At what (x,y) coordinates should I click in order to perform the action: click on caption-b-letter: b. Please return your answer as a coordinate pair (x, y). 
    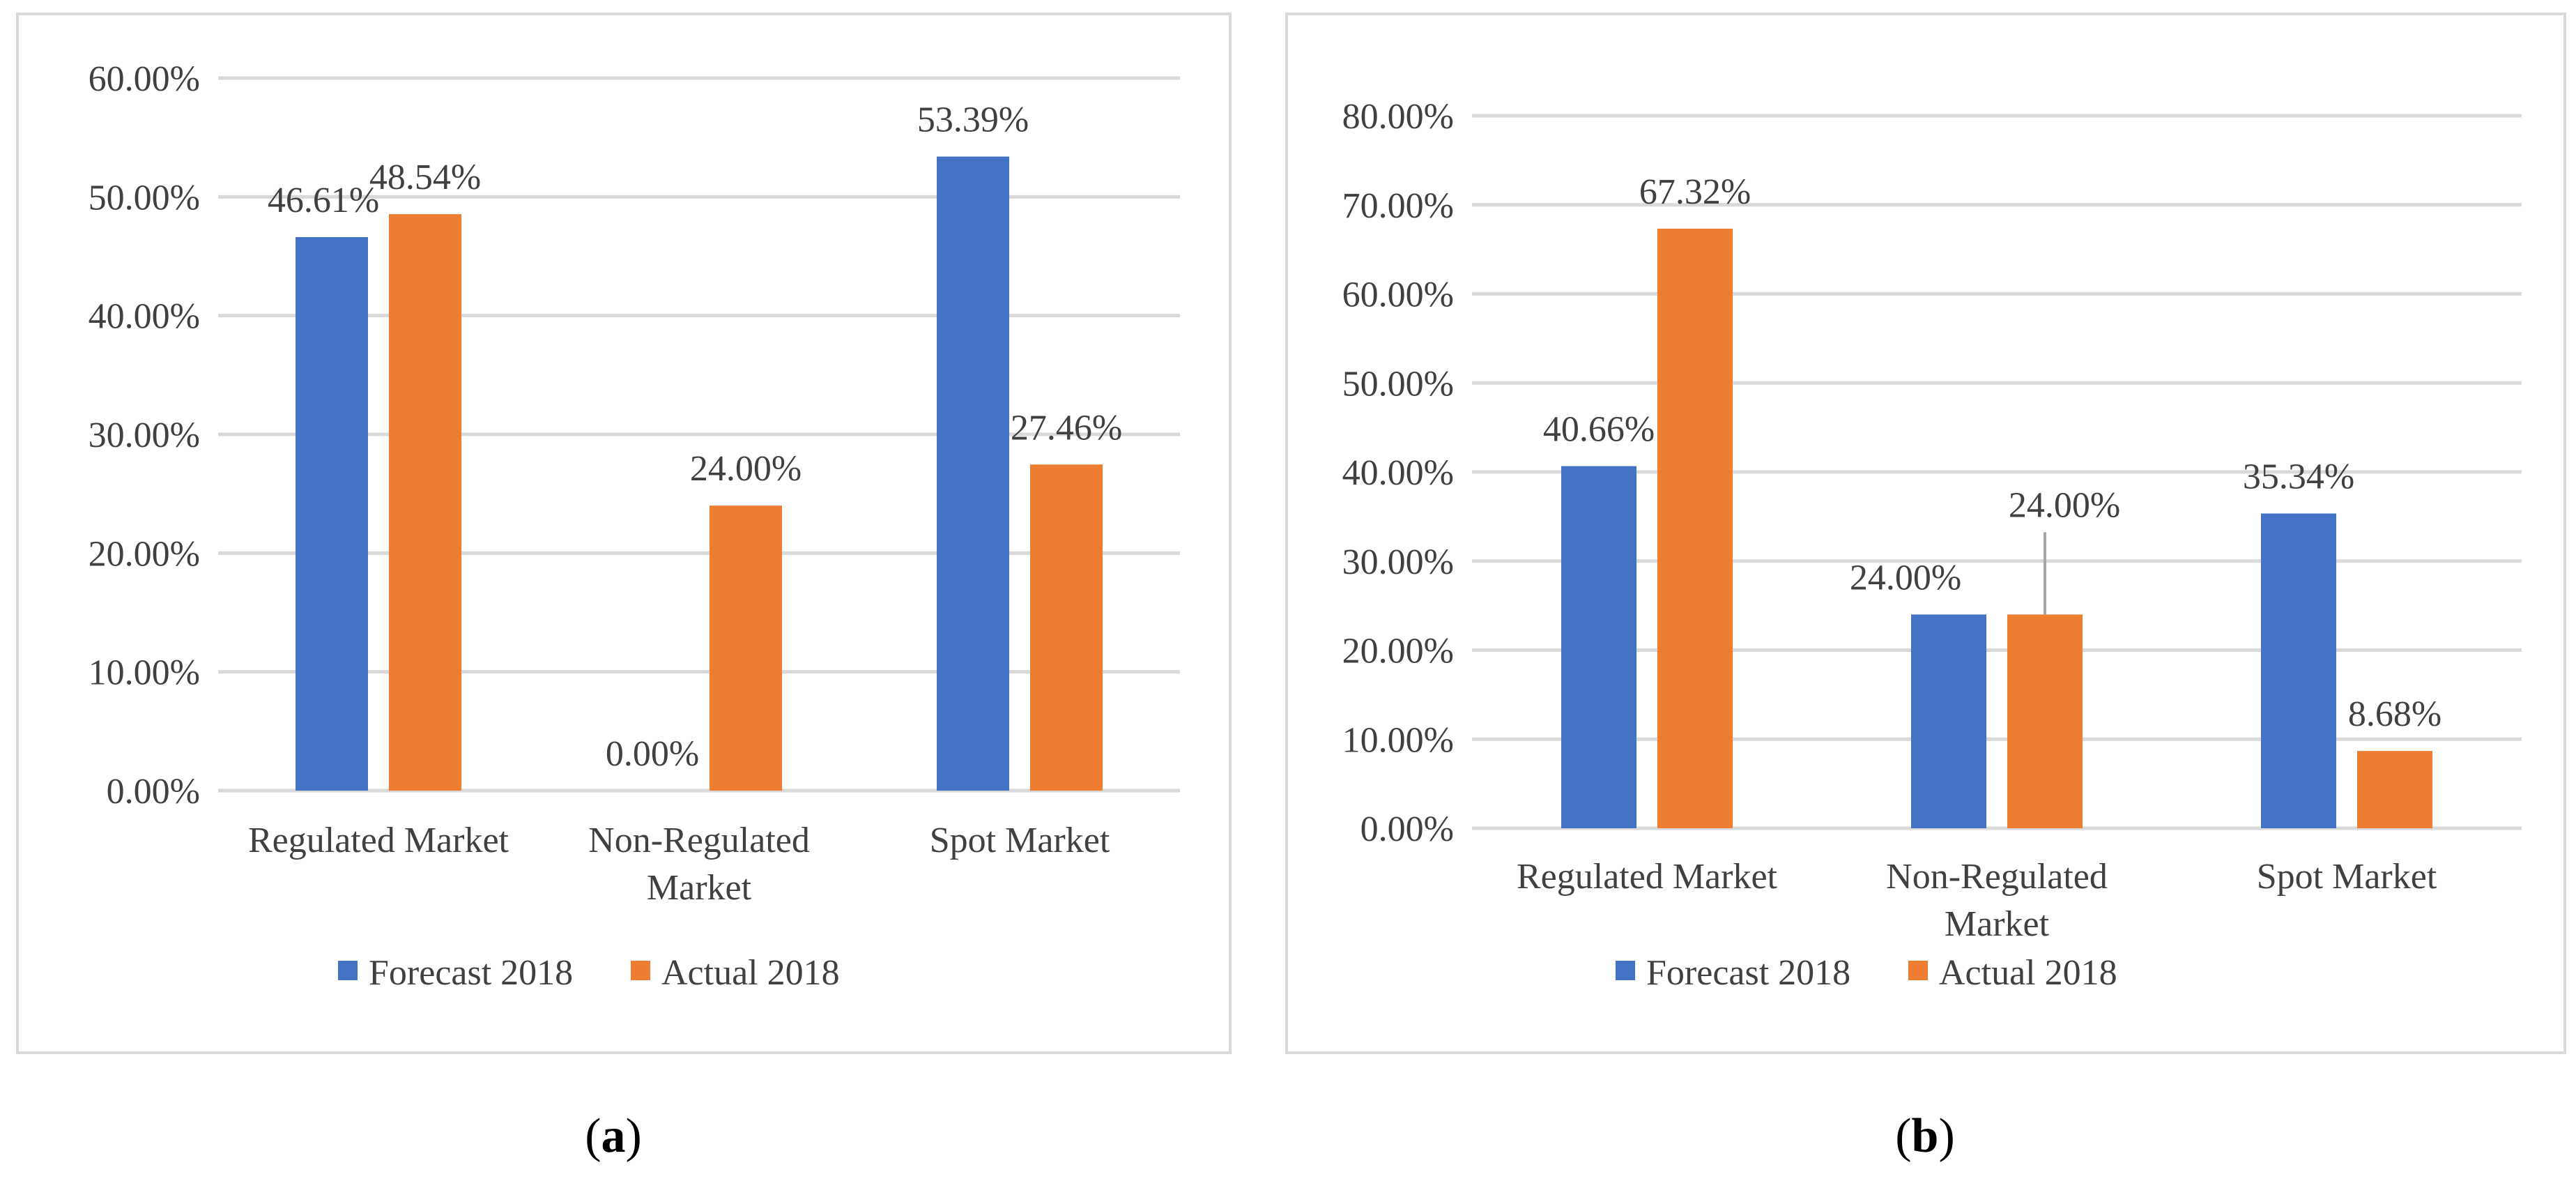
    Looking at the image, I should click on (1925, 1136).